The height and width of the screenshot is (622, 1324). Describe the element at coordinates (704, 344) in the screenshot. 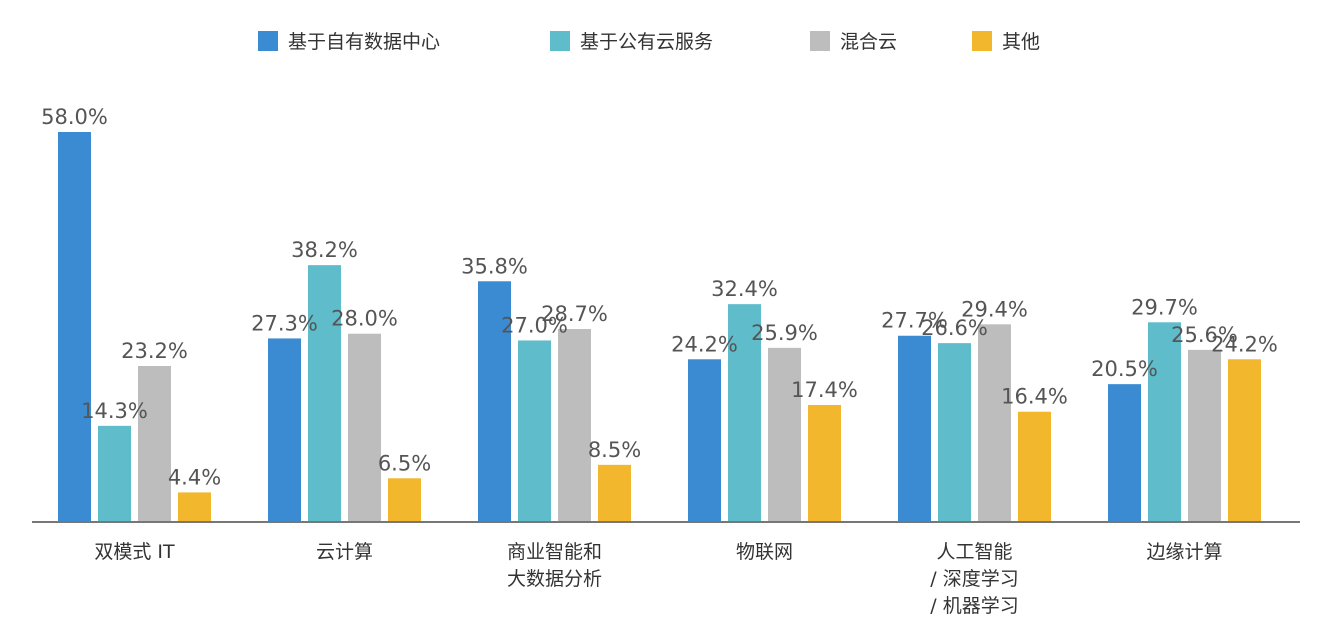

I see `value-label-0-3: 24.2%` at that location.